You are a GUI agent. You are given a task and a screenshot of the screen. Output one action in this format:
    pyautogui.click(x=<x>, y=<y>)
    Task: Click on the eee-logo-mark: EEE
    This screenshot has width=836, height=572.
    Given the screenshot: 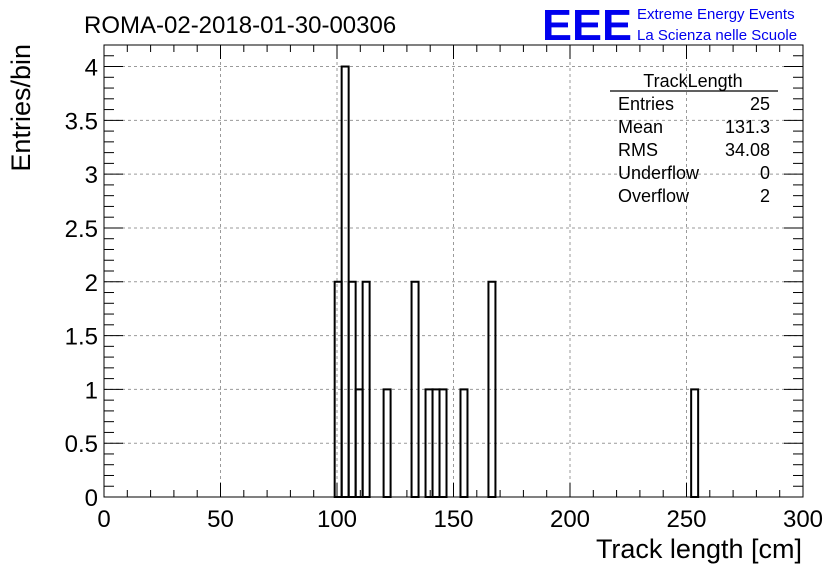 What is the action you would take?
    pyautogui.click(x=587, y=25)
    